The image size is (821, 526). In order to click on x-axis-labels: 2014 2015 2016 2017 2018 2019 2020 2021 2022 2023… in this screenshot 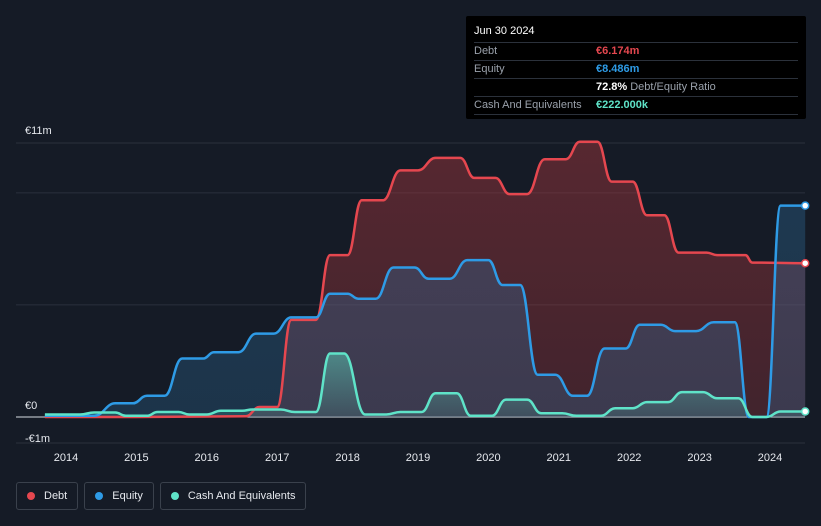, I will do `click(418, 458)`.